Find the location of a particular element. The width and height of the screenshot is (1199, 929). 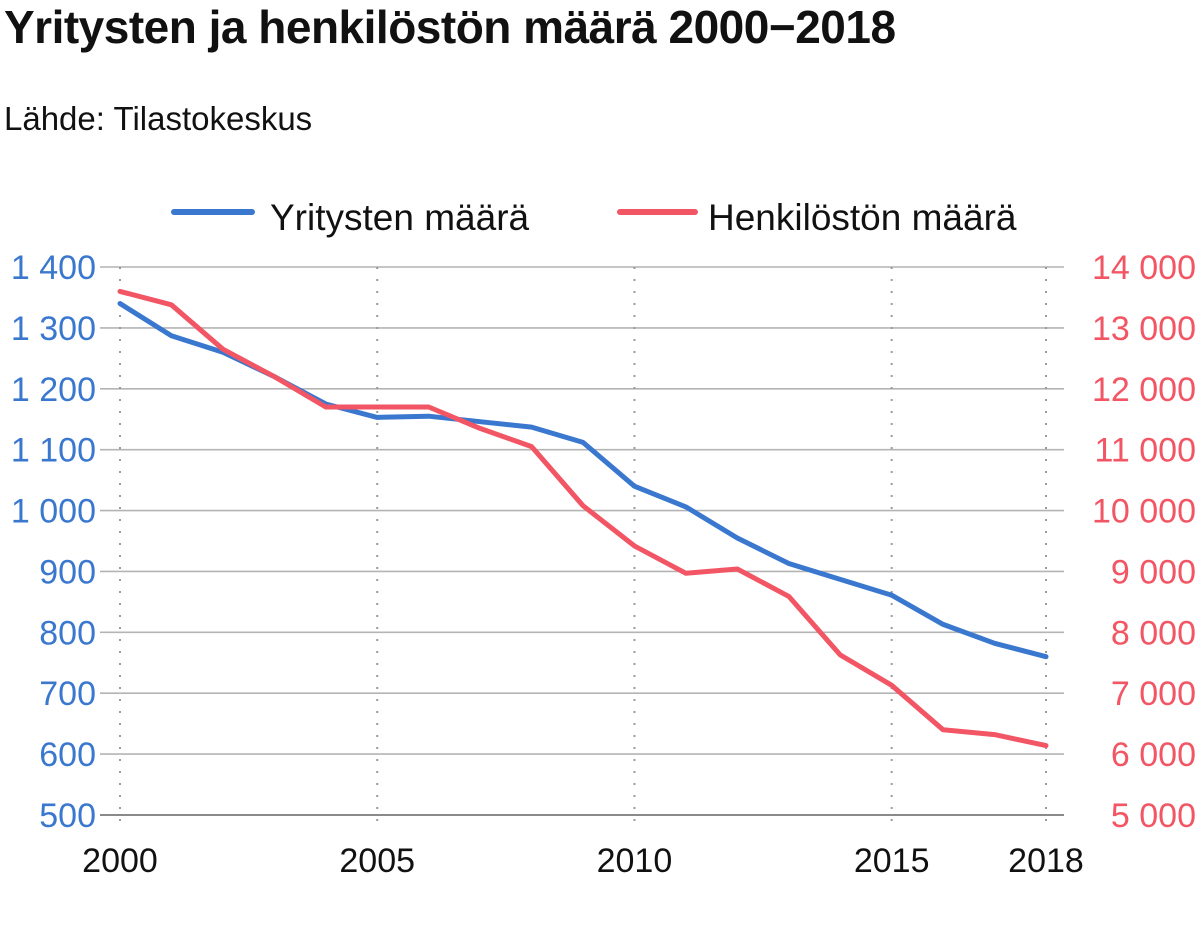

legend: Yritysten määrä Henkilöstön määrä is located at coordinates (594, 217).